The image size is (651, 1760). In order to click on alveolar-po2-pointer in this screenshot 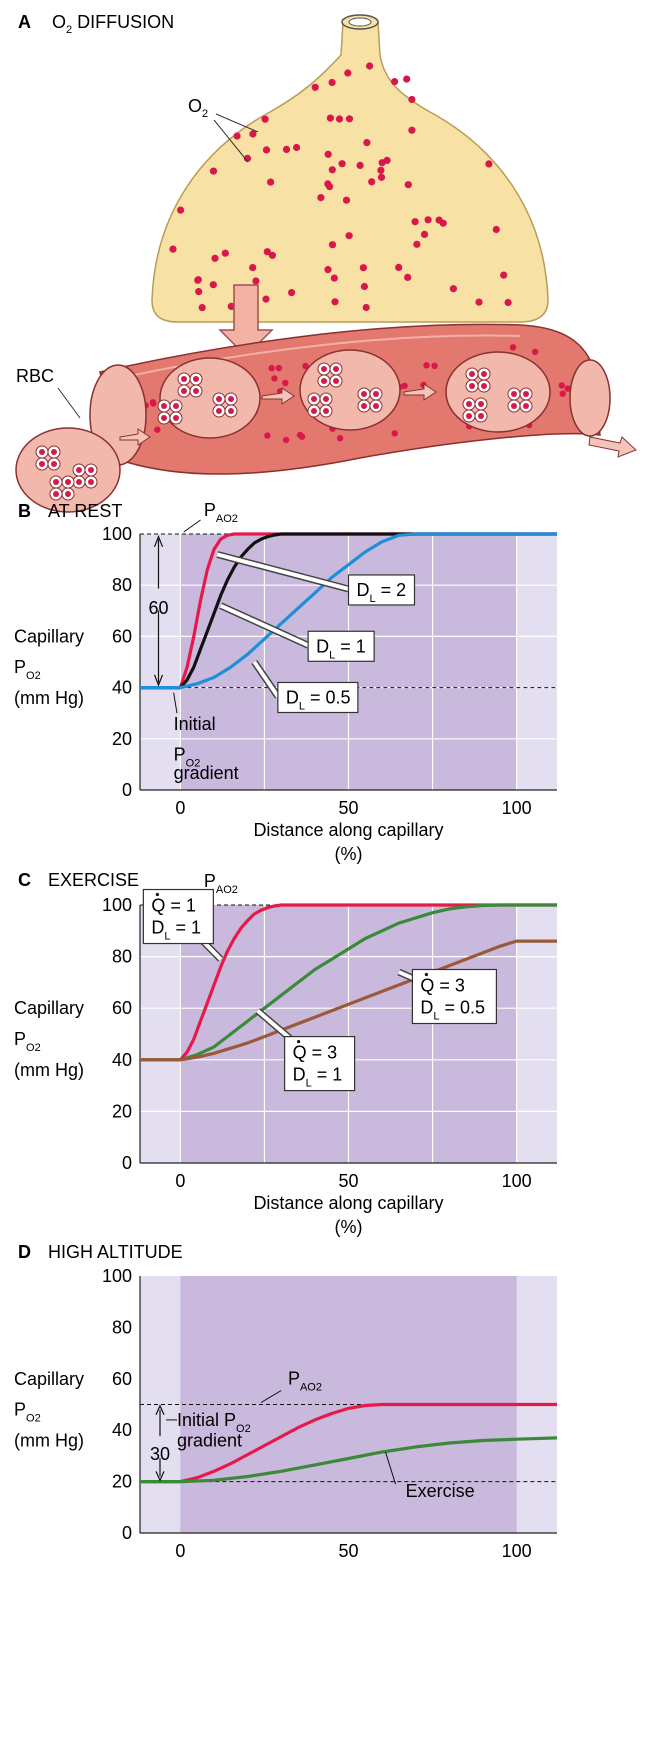, I will do `click(271, 1396)`.